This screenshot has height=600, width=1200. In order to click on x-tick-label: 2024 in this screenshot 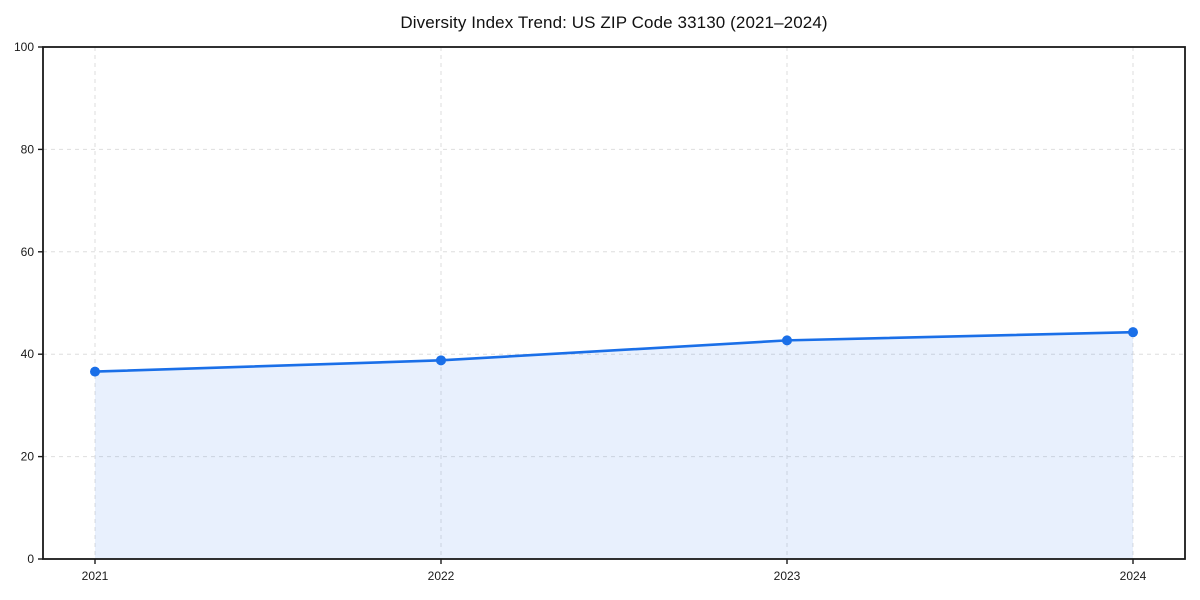, I will do `click(1133, 576)`.